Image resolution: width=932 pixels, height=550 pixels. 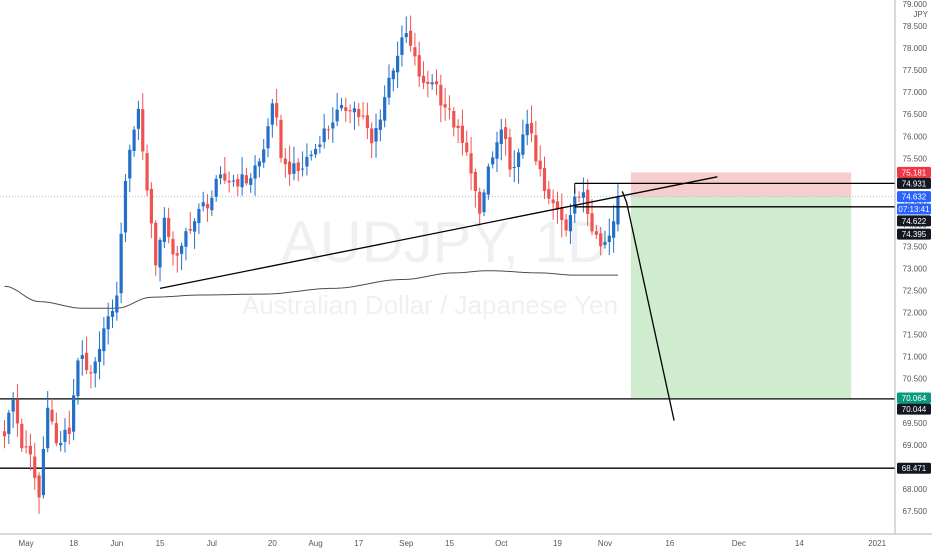 What do you see at coordinates (648, 306) in the screenshot?
I see `projection-path` at bounding box center [648, 306].